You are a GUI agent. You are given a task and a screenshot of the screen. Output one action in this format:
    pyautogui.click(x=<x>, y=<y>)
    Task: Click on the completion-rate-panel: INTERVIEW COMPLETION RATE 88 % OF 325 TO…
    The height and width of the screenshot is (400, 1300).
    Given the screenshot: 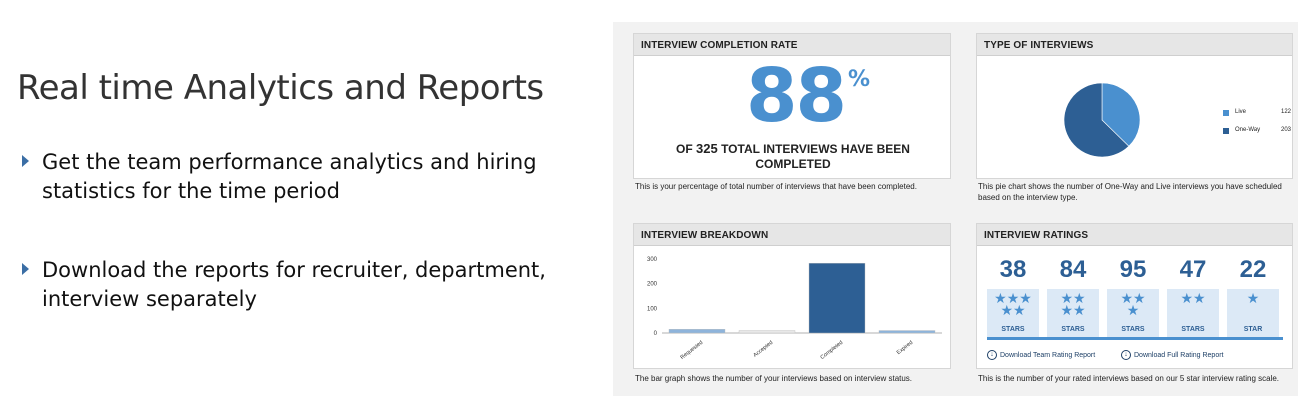 What is the action you would take?
    pyautogui.click(x=792, y=106)
    